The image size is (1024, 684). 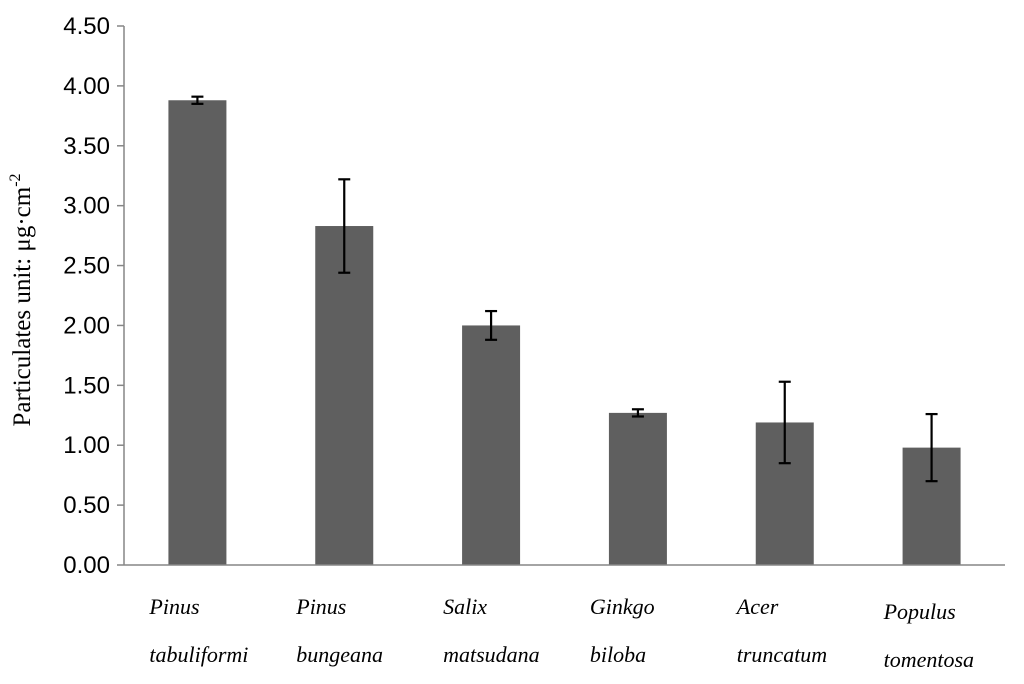 I want to click on y-tick-label: 2.00, so click(x=86, y=325).